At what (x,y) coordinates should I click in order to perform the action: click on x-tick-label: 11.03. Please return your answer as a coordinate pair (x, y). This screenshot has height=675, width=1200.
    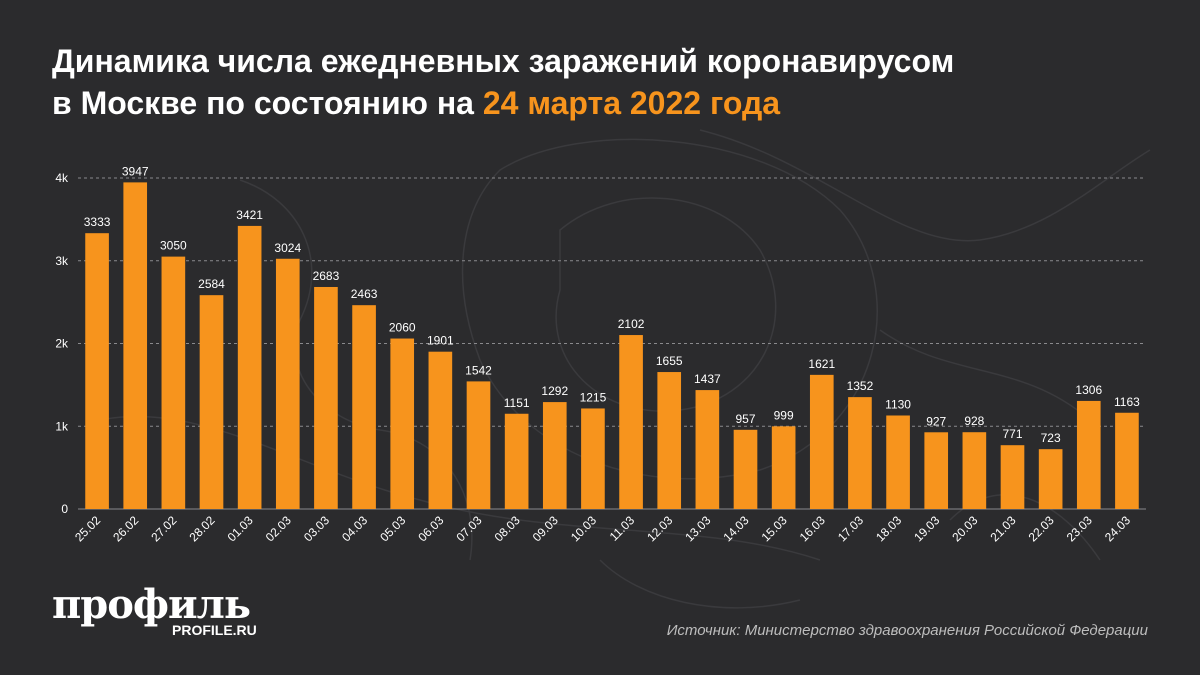
    Looking at the image, I should click on (622, 528).